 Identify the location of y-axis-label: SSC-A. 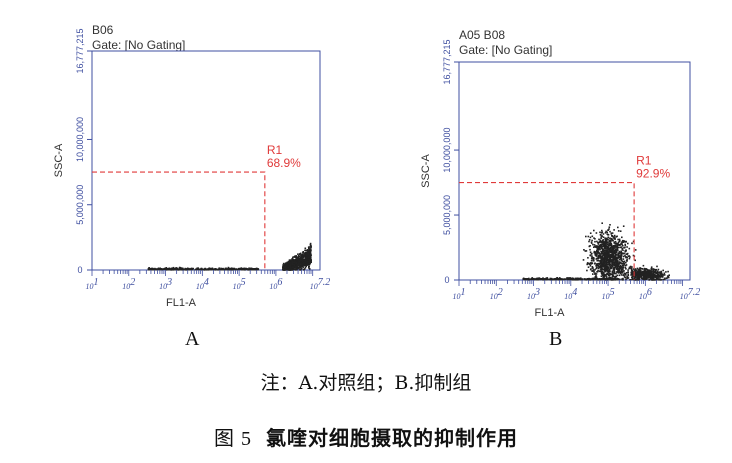
(59, 160).